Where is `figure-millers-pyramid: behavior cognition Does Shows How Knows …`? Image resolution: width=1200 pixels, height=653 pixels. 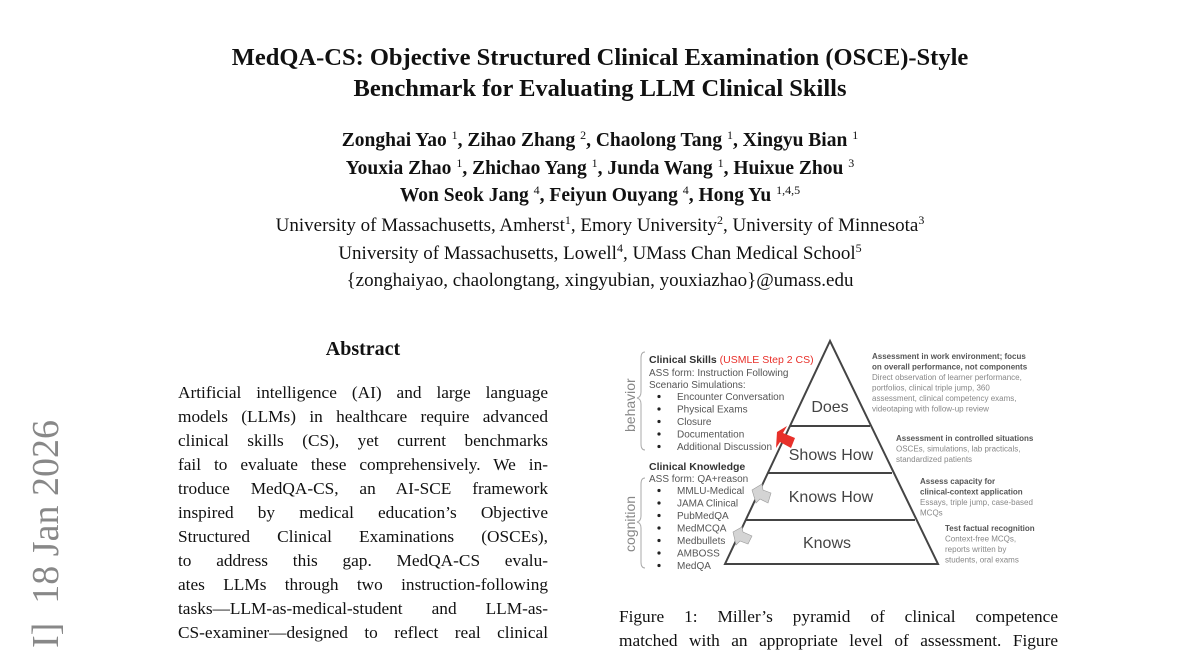
figure-millers-pyramid: behavior cognition Does Shows How Knows … is located at coordinates (828, 455).